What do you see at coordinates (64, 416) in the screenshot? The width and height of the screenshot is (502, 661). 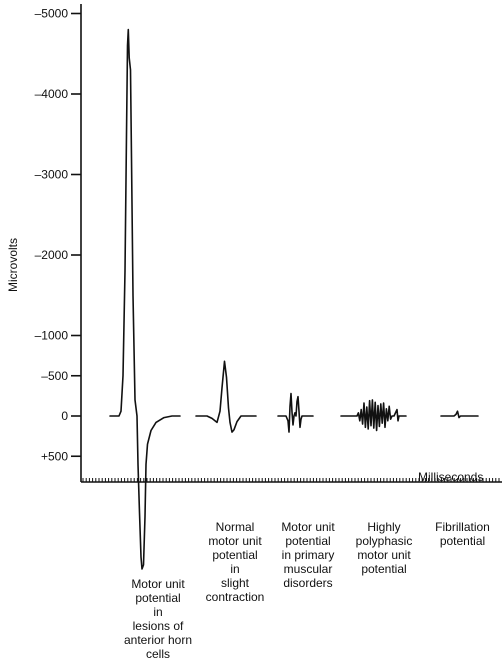 I see `y-tick-label: 0` at bounding box center [64, 416].